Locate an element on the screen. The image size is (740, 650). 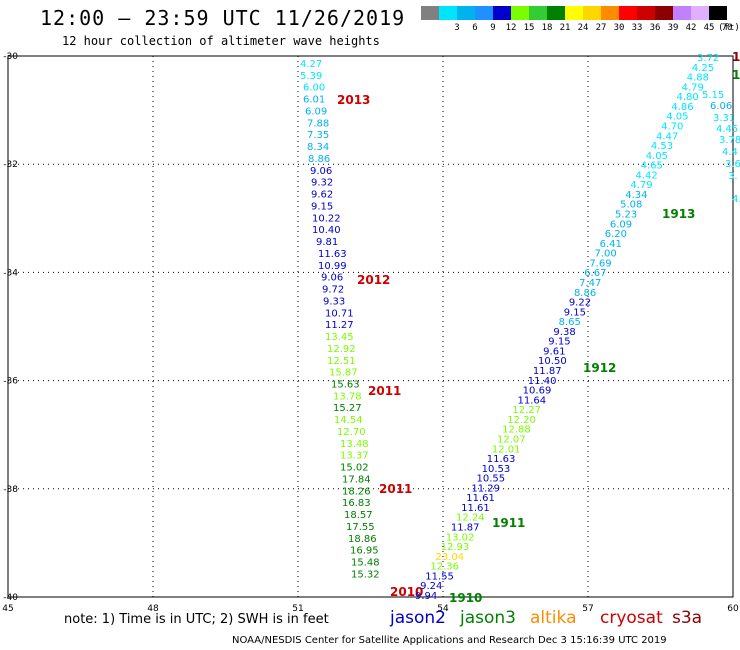
wave-height-reading: 4.53 is located at coordinates (662, 146).